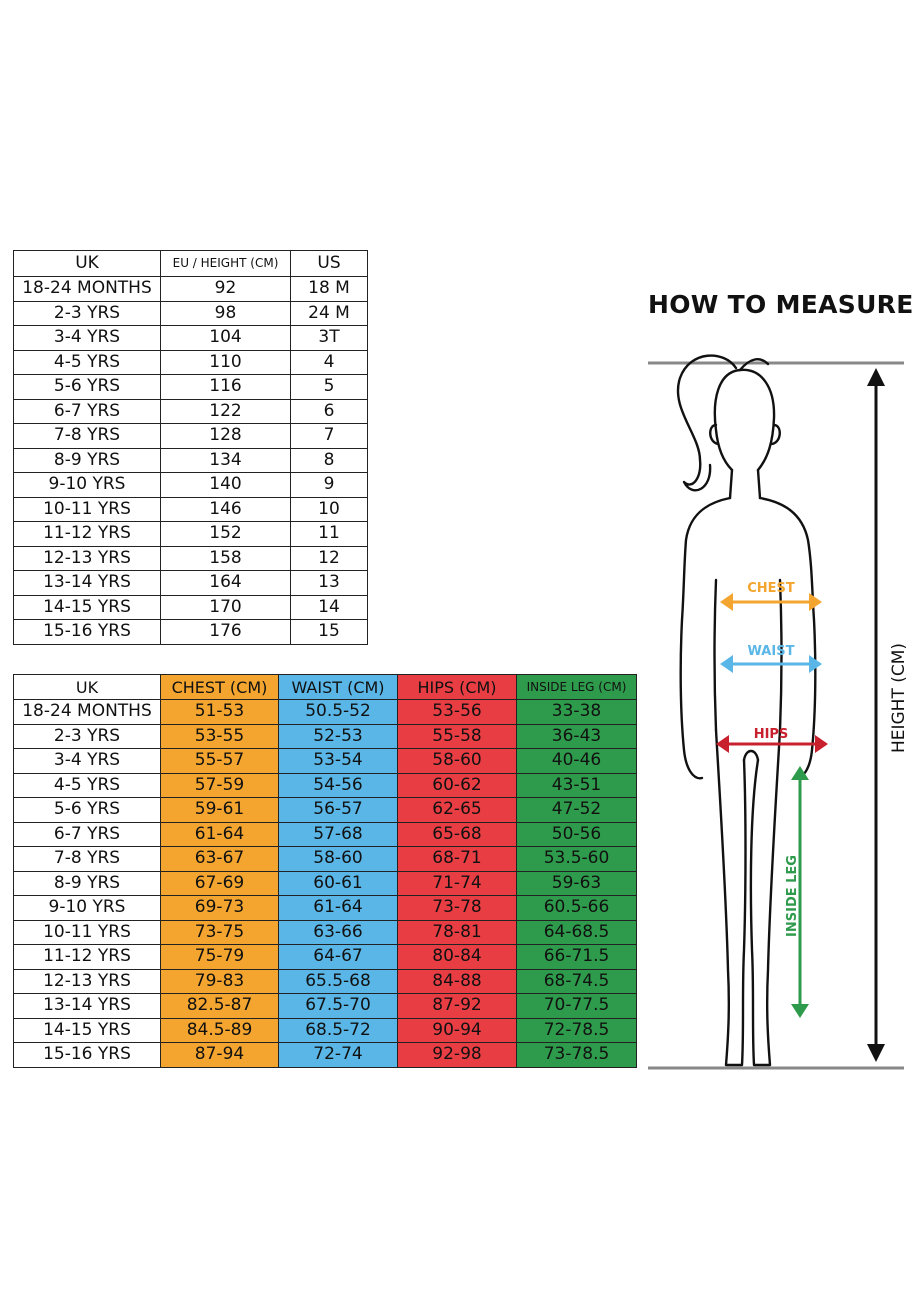 This screenshot has width=924, height=1294. Describe the element at coordinates (87, 338) in the screenshot. I see `uk-size-cell: 3-4 YRS` at that location.